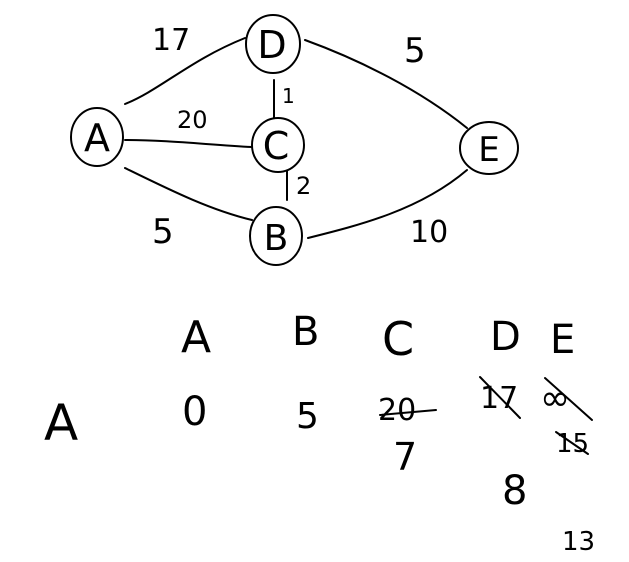 This screenshot has width=629, height=562. Describe the element at coordinates (514, 491) in the screenshot. I see `dist-d-new: 8` at that location.